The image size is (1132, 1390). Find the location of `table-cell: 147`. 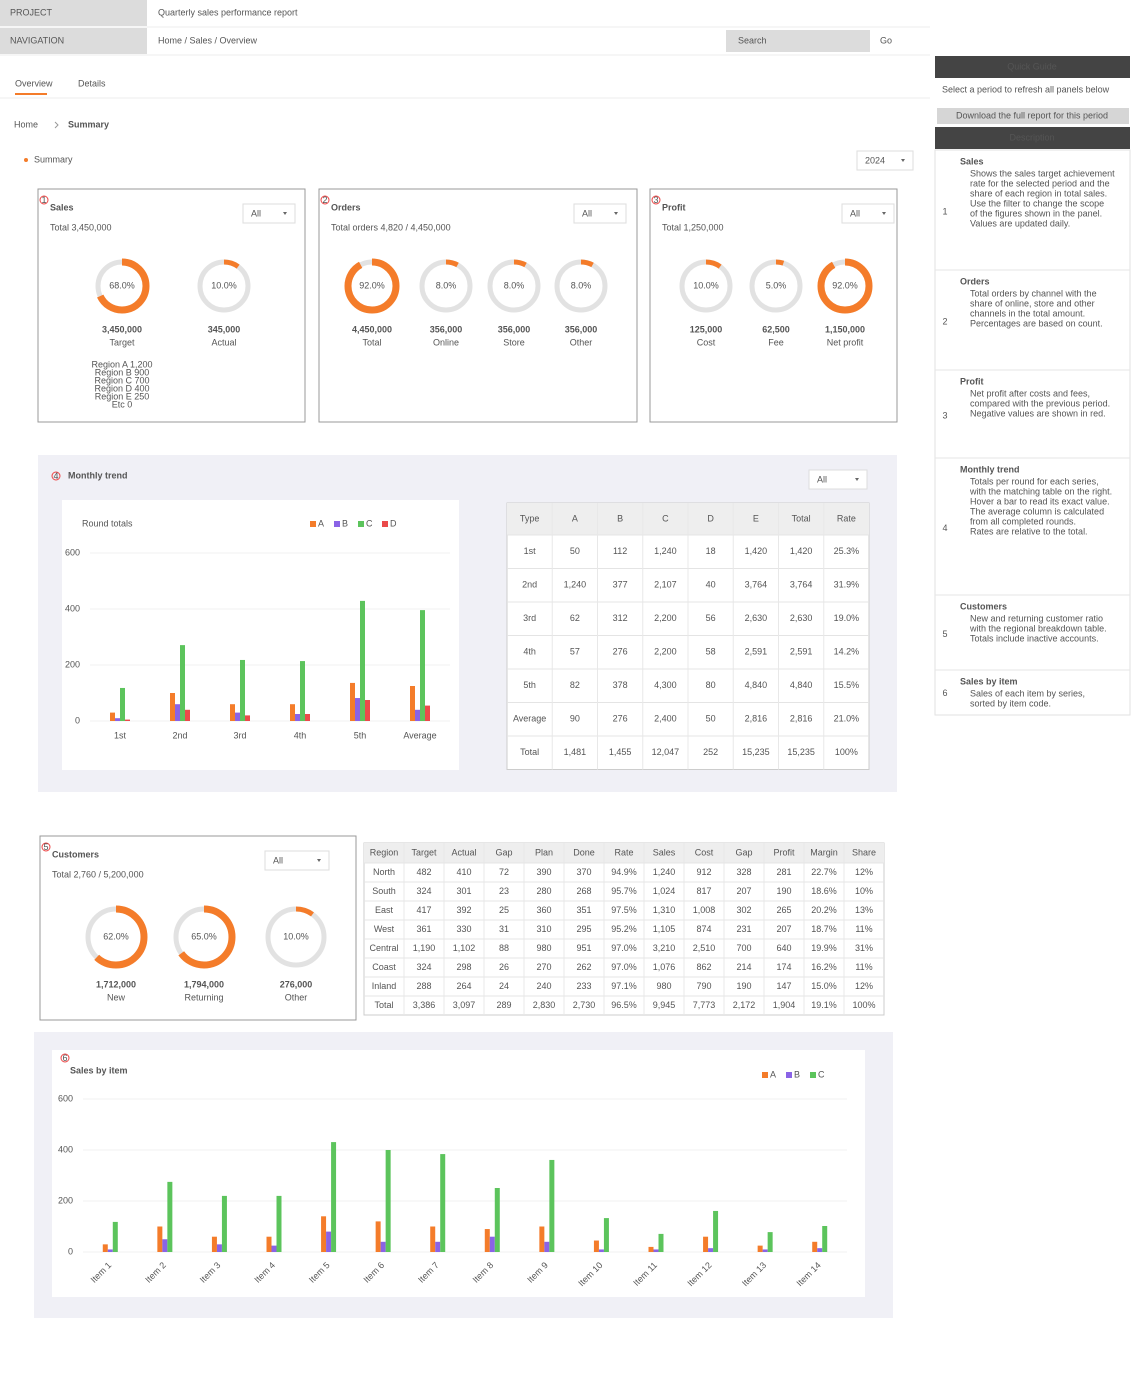

table-cell: 147 is located at coordinates (783, 986).